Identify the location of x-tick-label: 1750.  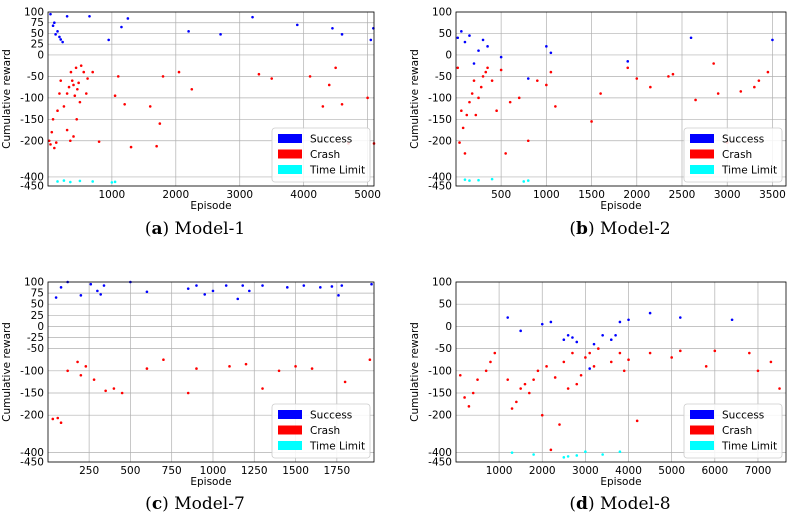
(336, 471).